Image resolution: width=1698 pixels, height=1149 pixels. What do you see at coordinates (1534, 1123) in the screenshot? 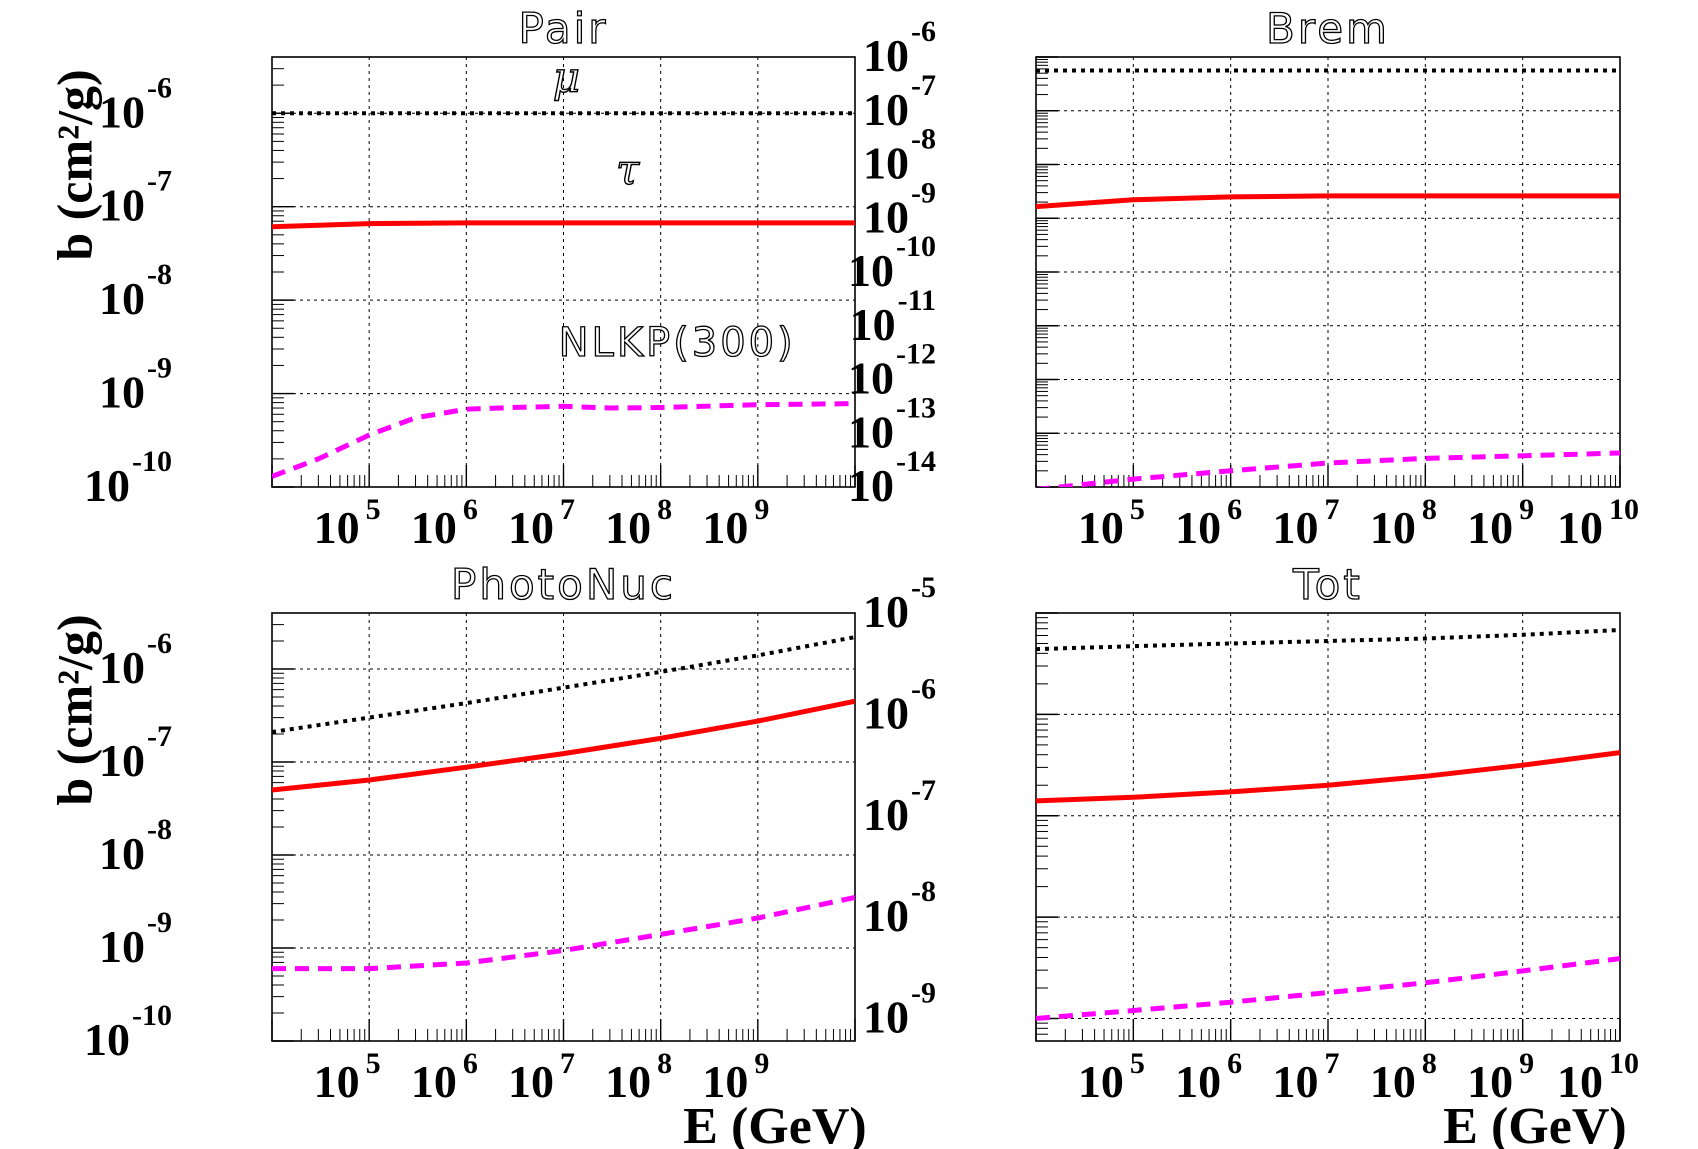
I see `x-axis-label-right: E (GeV)` at bounding box center [1534, 1123].